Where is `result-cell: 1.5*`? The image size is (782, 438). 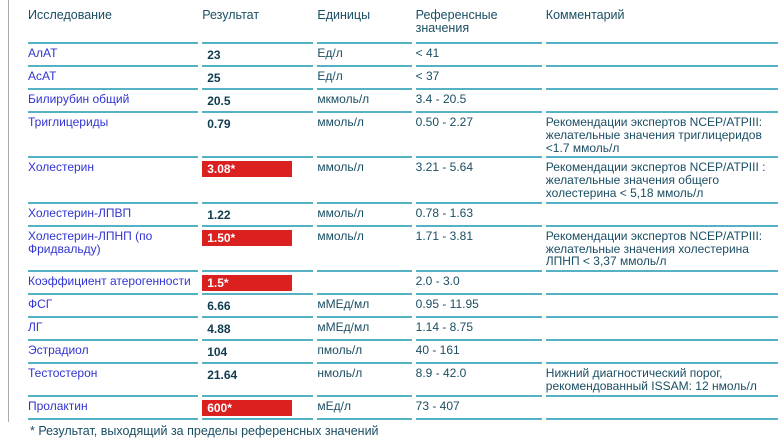
result-cell: 1.5* is located at coordinates (258, 281).